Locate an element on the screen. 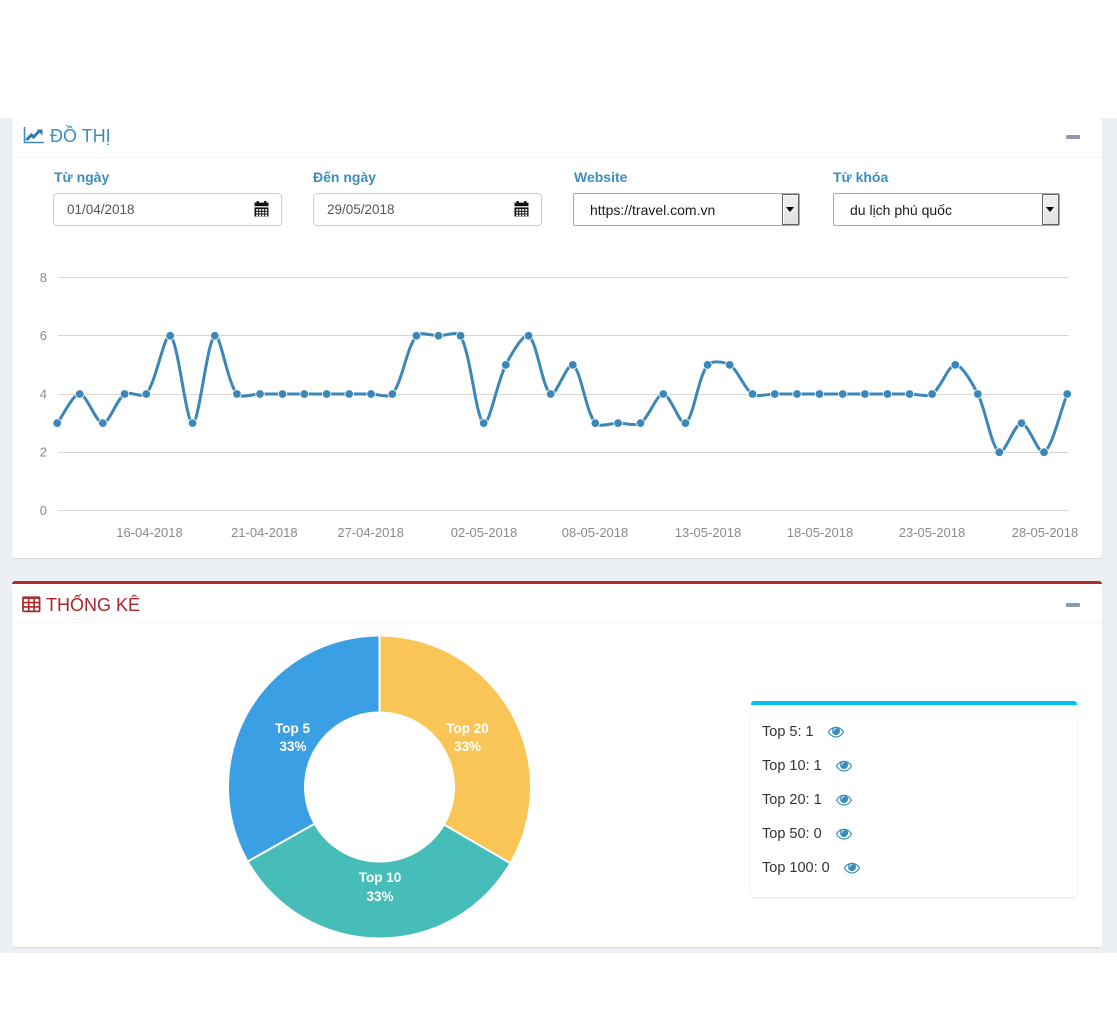  svg-text: Top 5 is located at coordinates (292, 728).